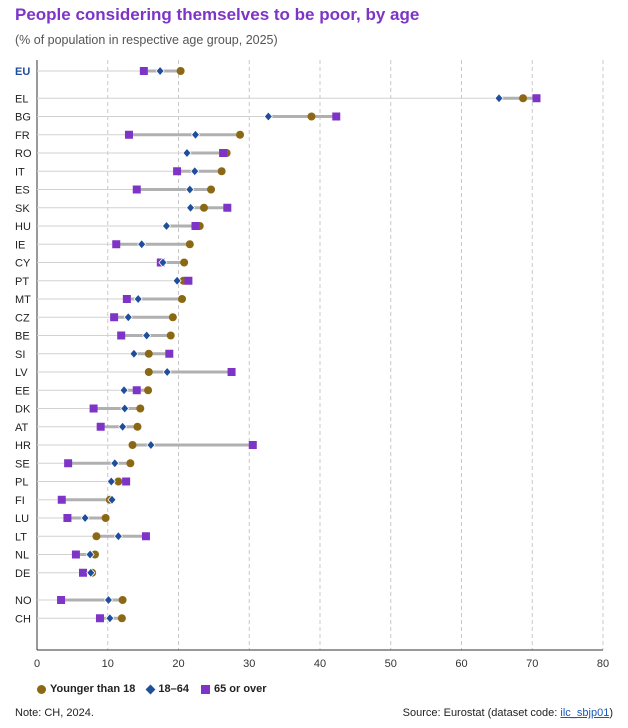 The image size is (628, 728). I want to click on legend-item-middle: 18–64, so click(167, 689).